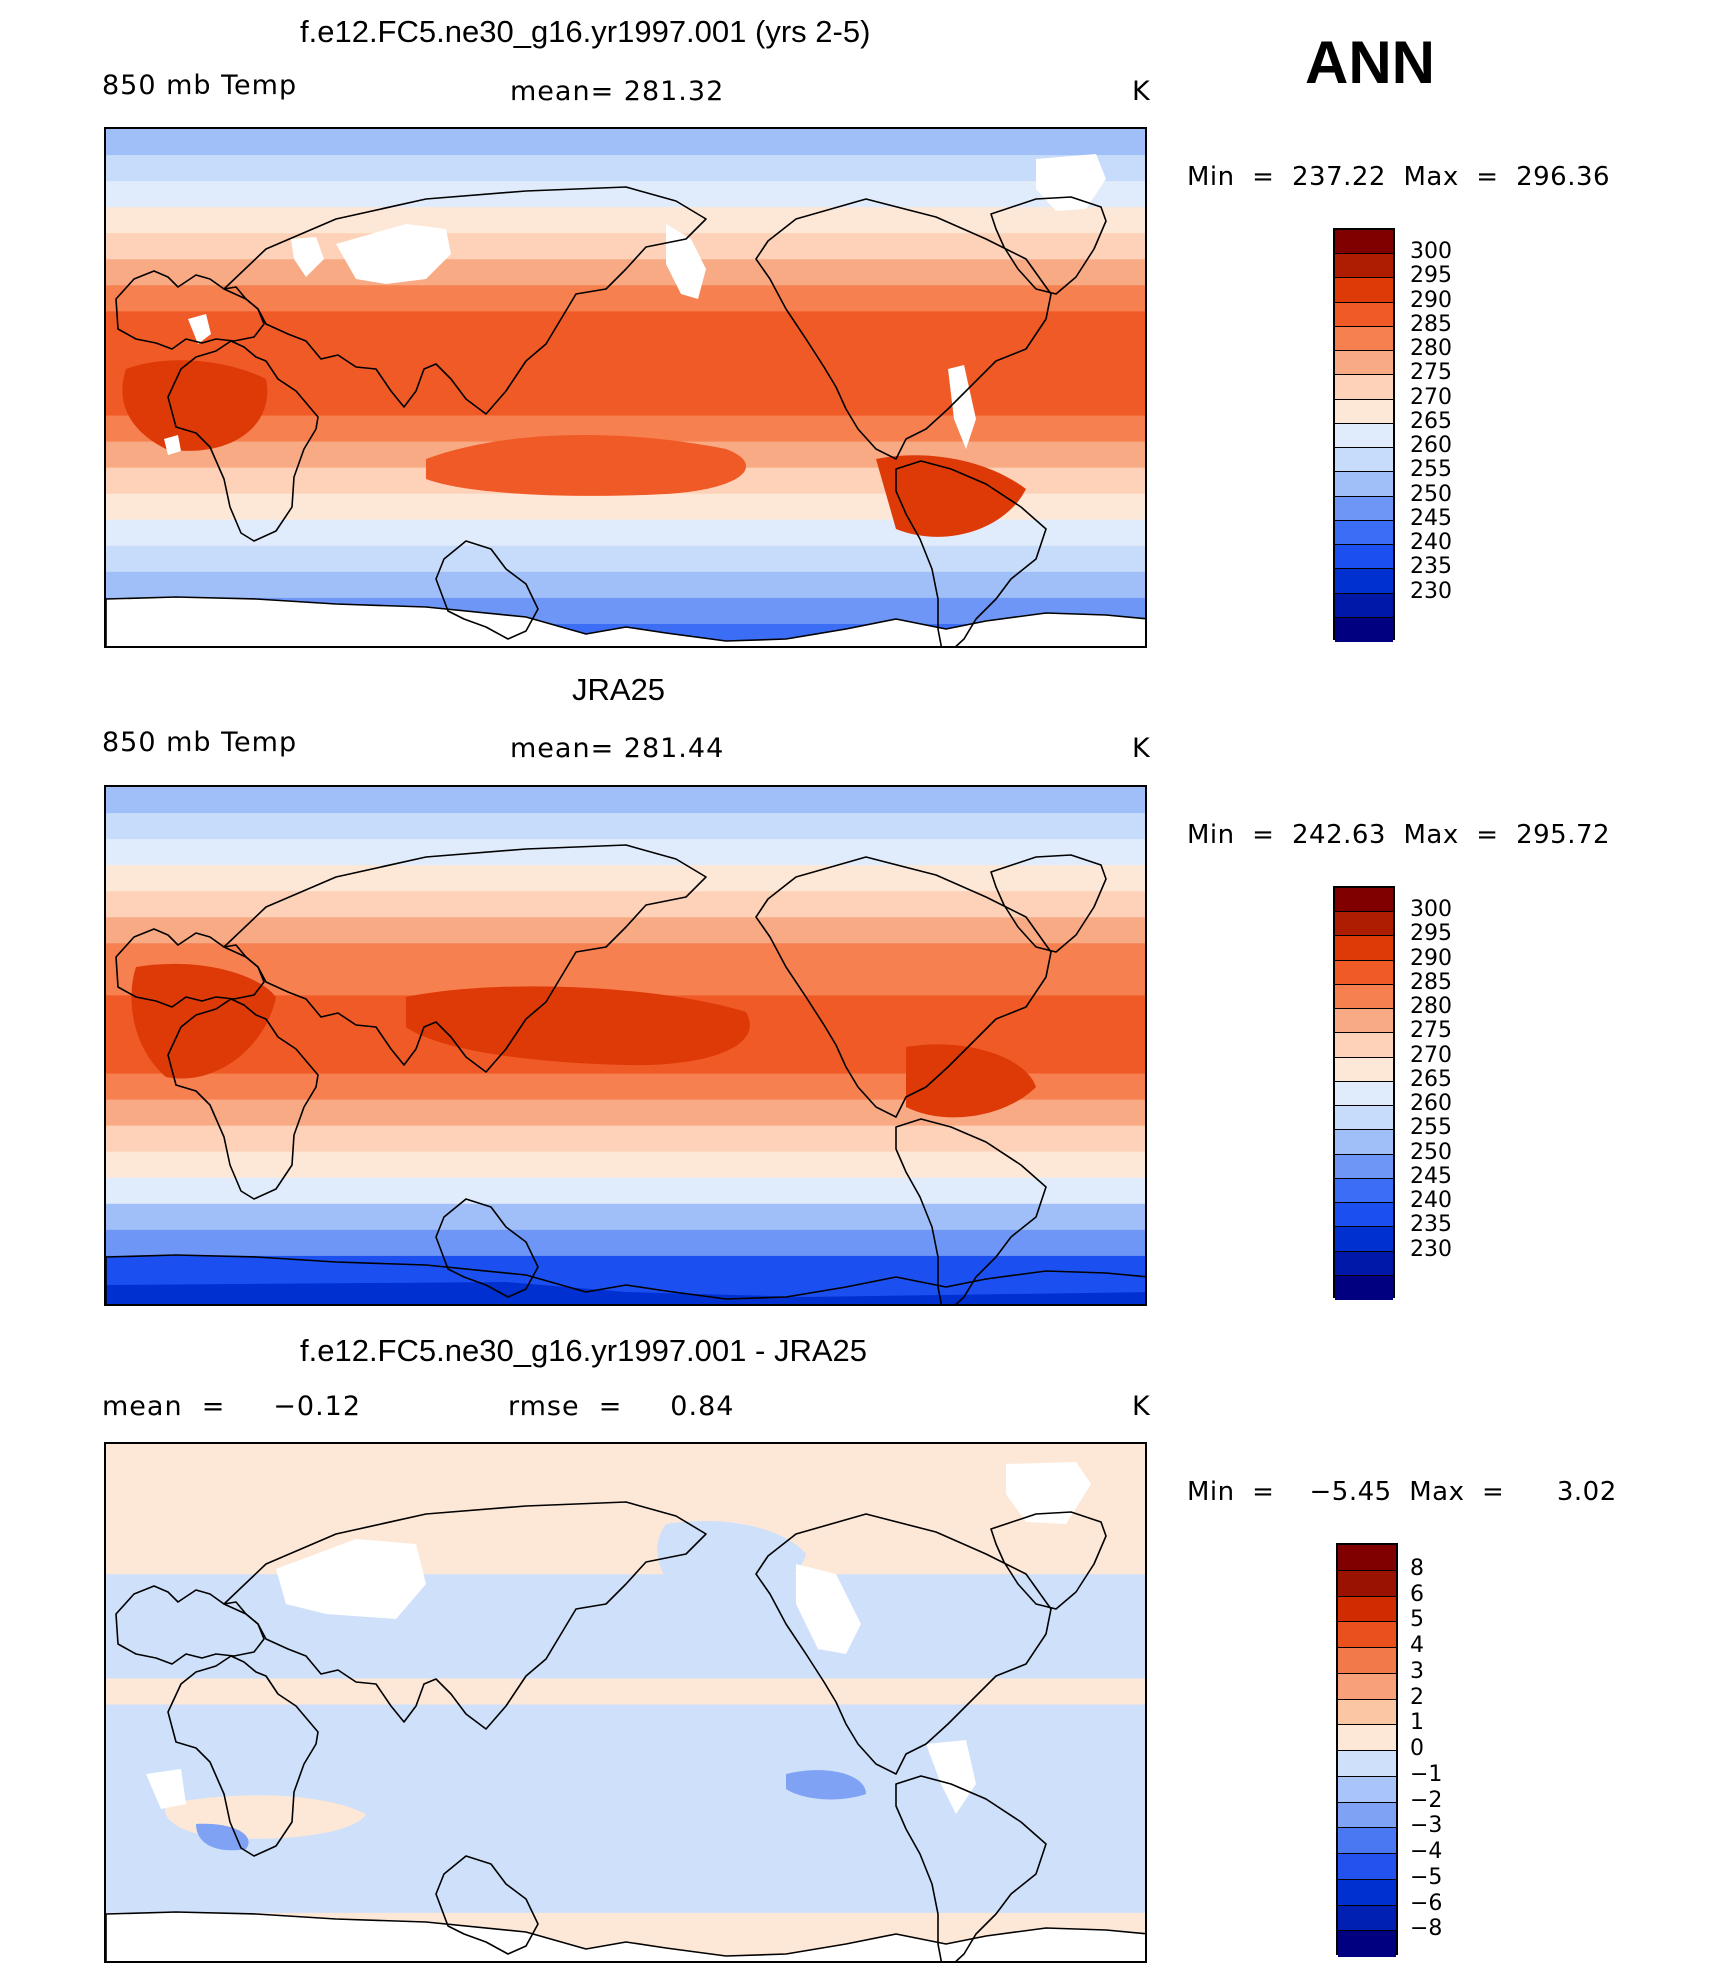 This screenshot has height=1969, width=1710. Describe the element at coordinates (1431, 349) in the screenshot. I see `panel1-colorbar-tick-label: 280` at that location.